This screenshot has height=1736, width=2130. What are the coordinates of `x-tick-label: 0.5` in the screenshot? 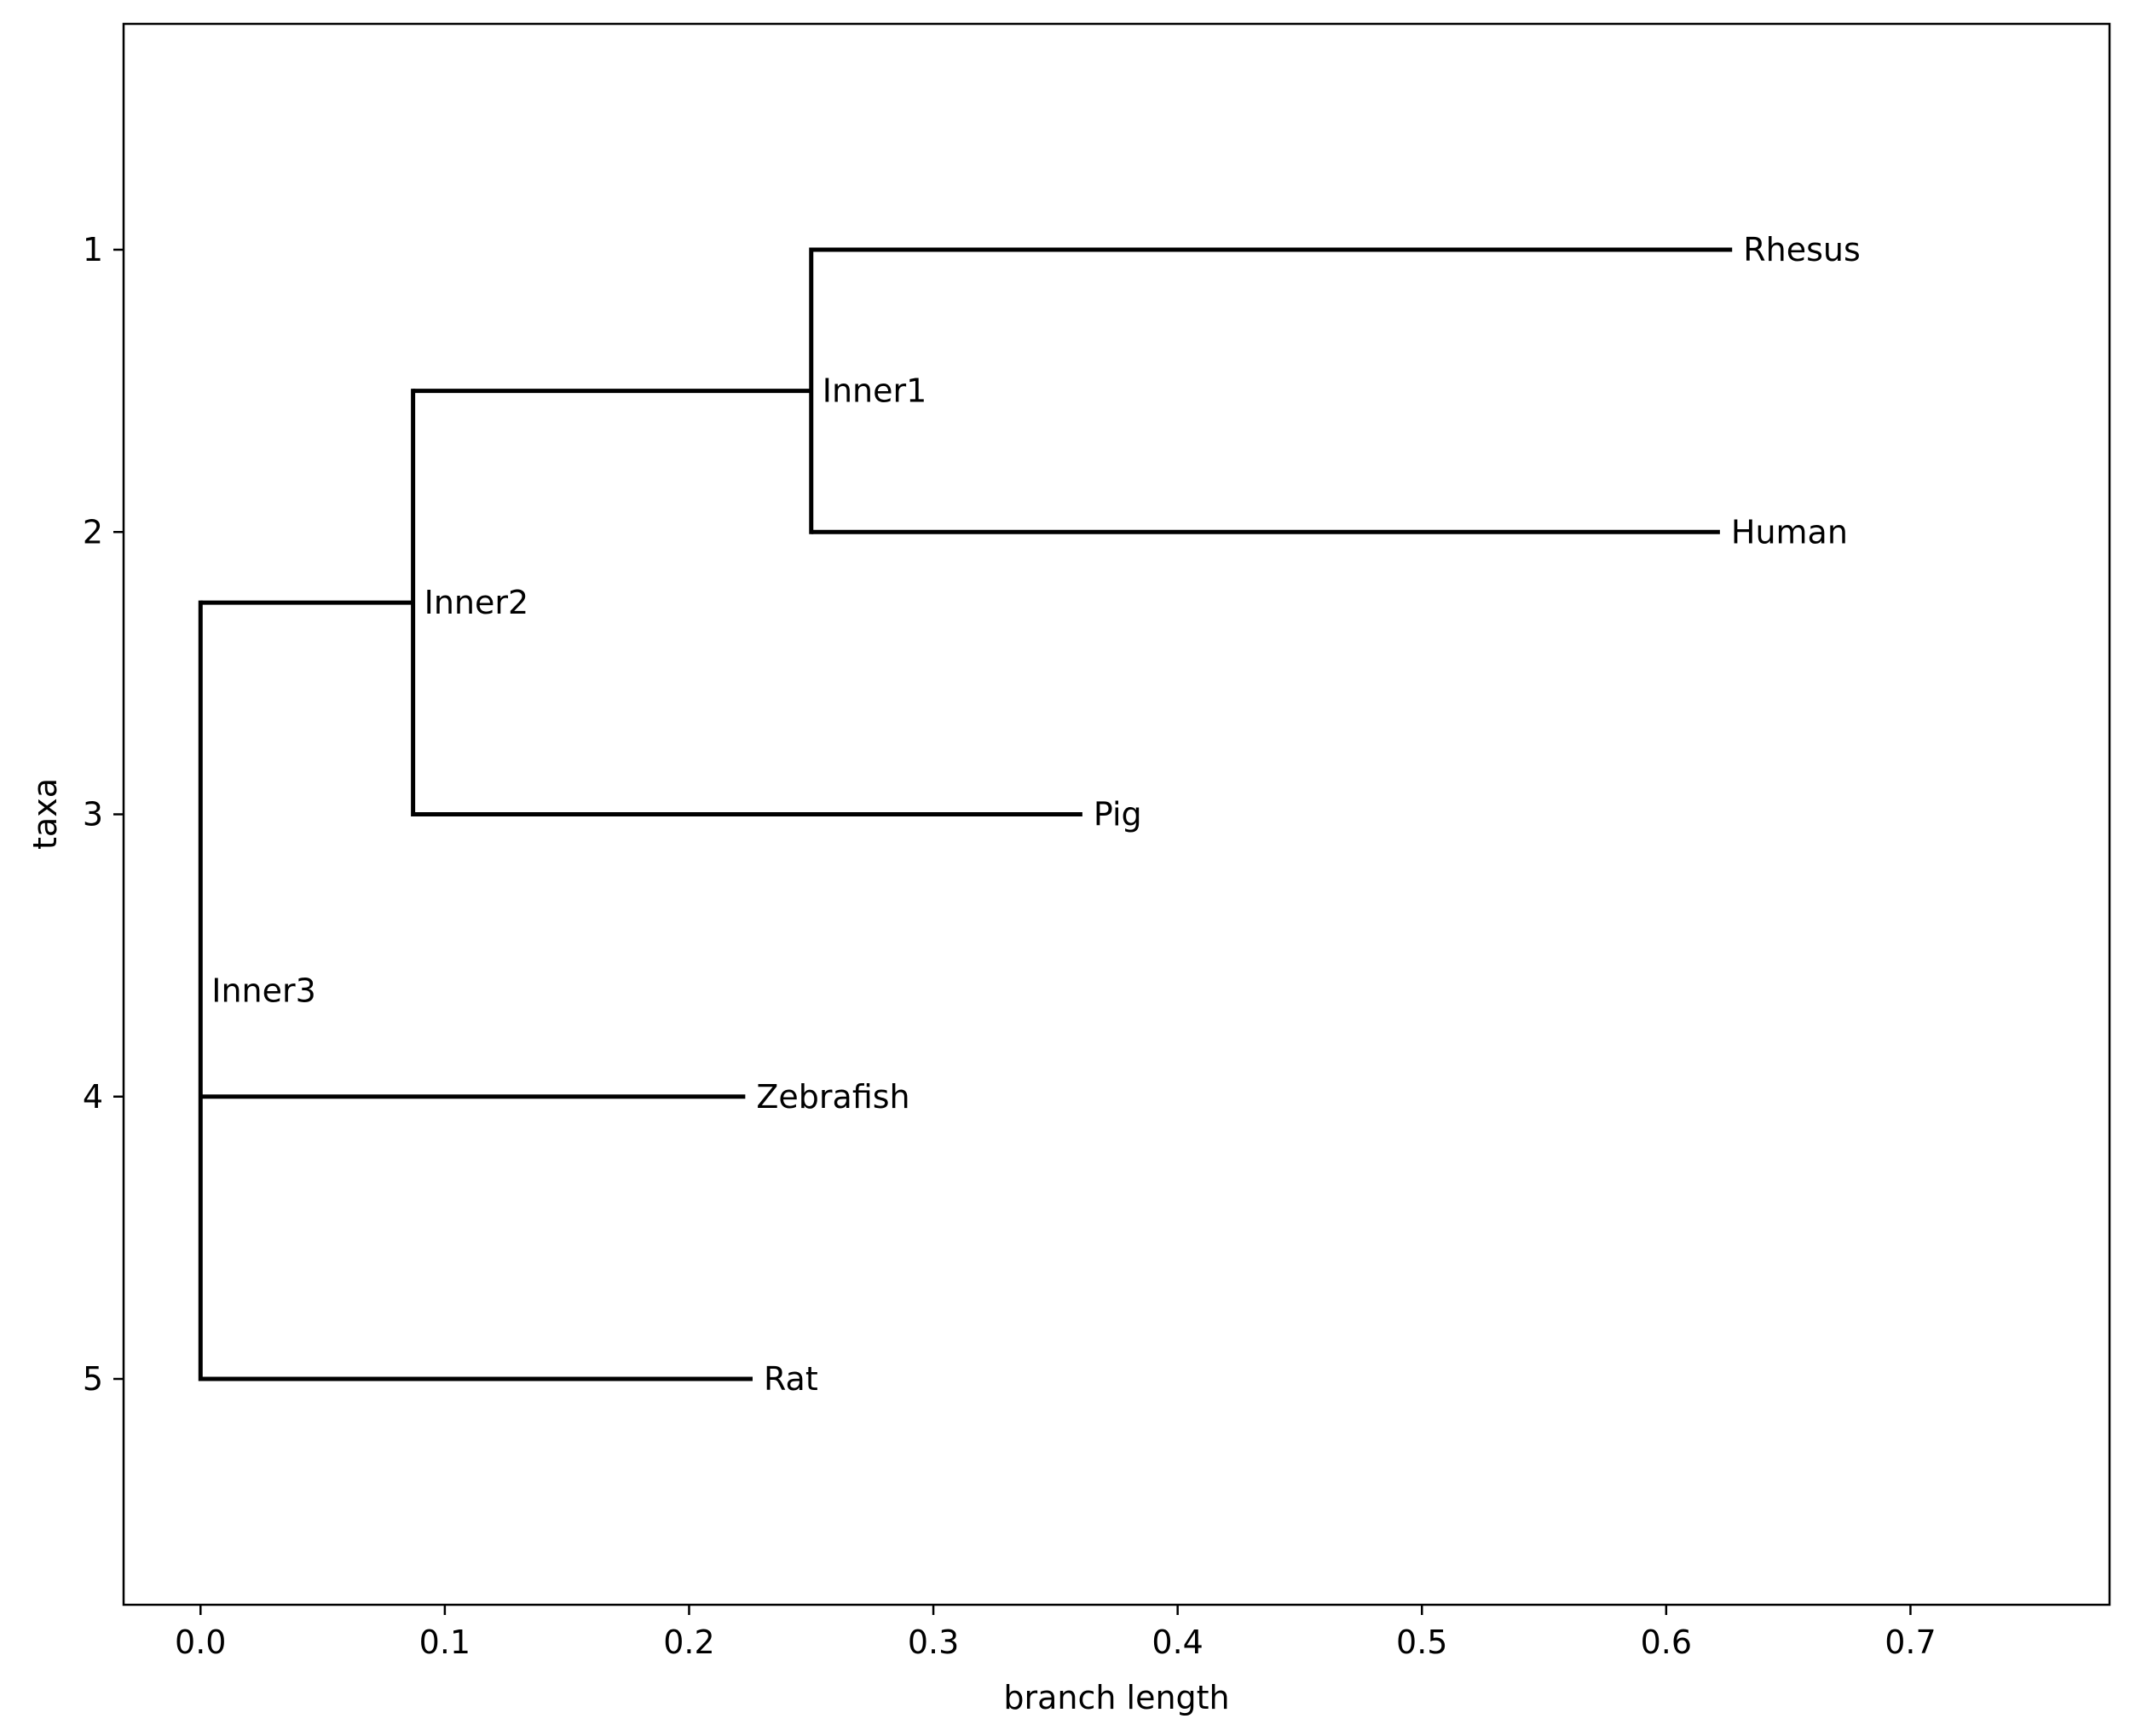 It's located at (1421, 1642).